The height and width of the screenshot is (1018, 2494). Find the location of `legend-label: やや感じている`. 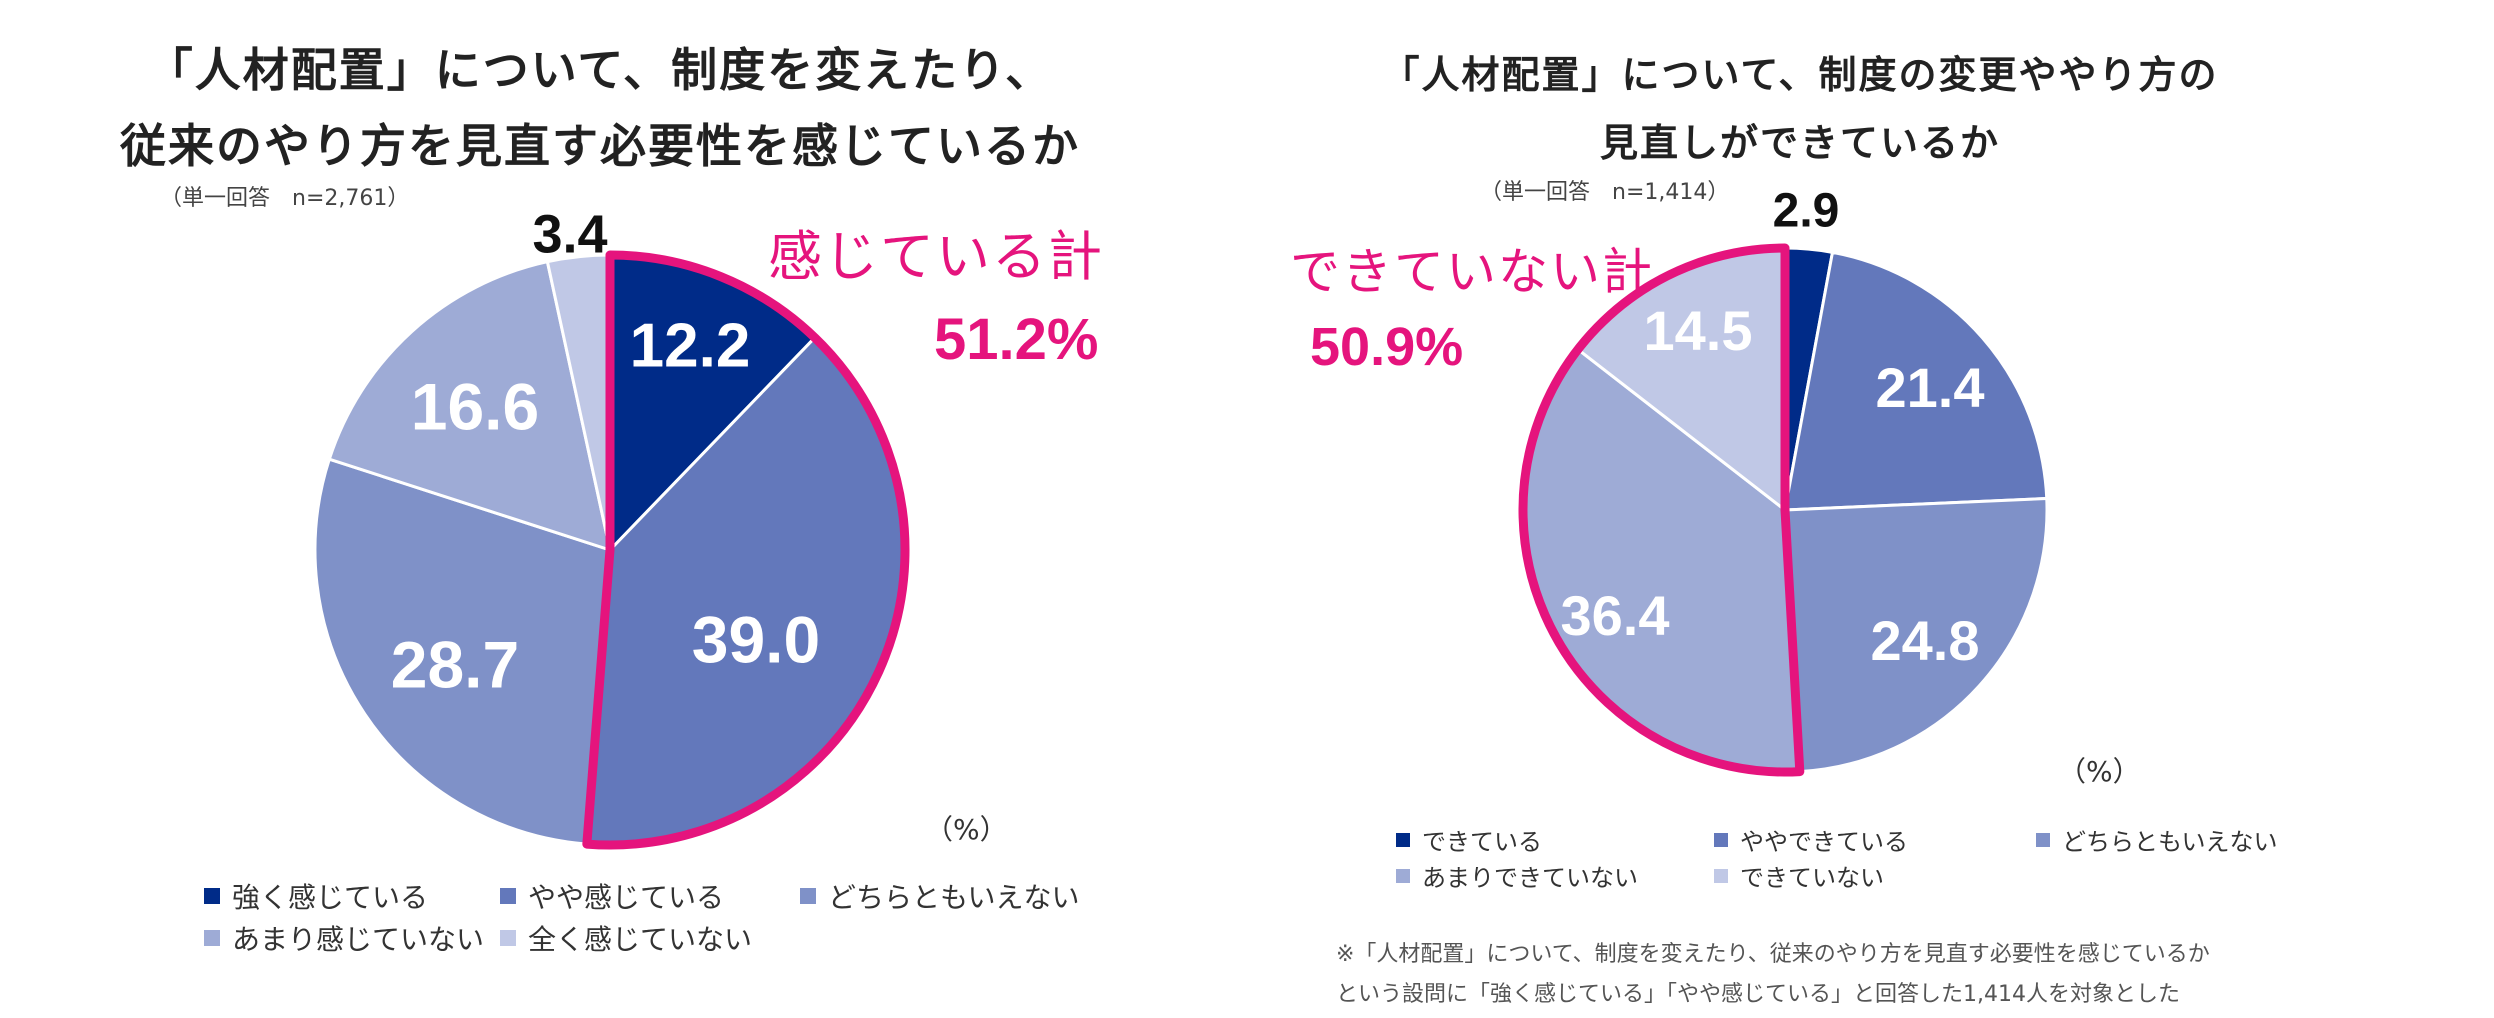

legend-label: やや感じている is located at coordinates (626, 897).